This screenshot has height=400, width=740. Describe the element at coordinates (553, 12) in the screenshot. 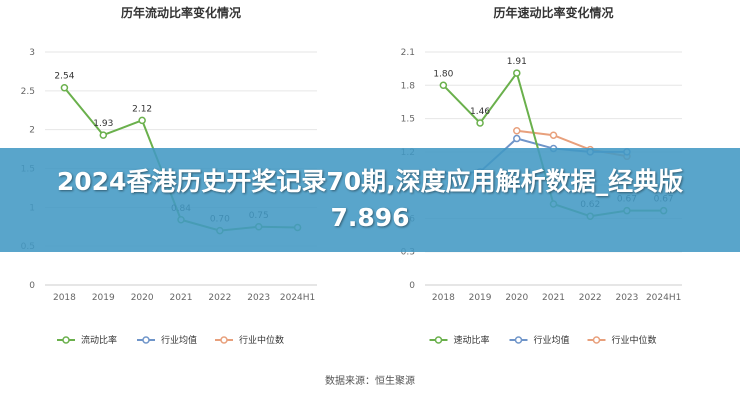

I see `chart-title: 历年速动比率变化情况` at that location.